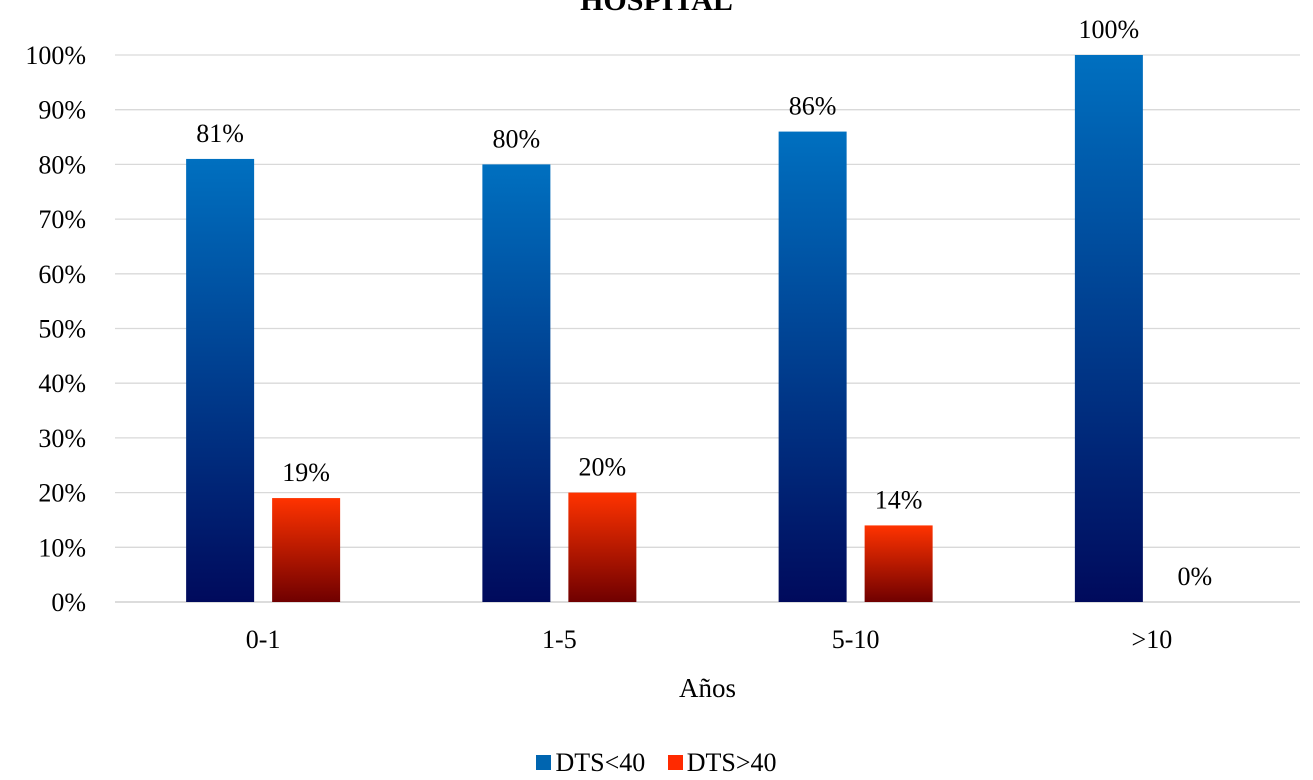 The width and height of the screenshot is (1313, 780). What do you see at coordinates (517, 138) in the screenshot?
I see `data-label: 80%` at bounding box center [517, 138].